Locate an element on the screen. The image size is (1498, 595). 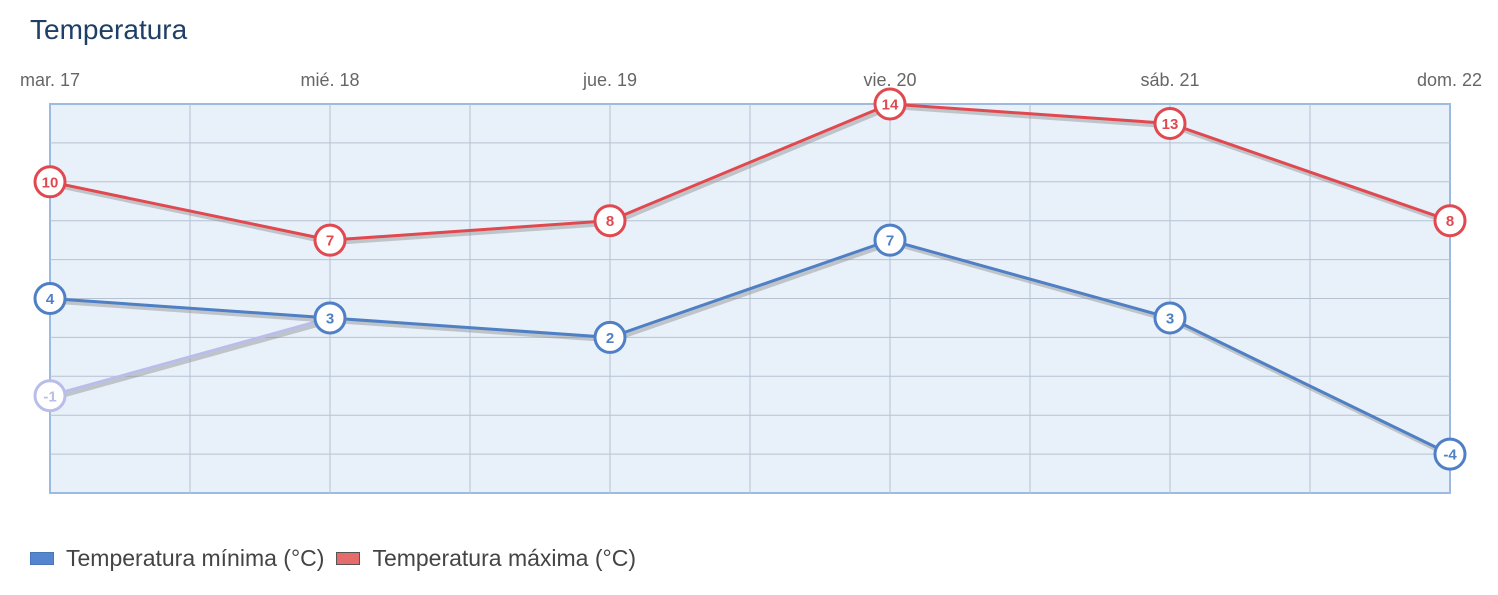
max-temperature-point-label: 7 is located at coordinates (330, 241).